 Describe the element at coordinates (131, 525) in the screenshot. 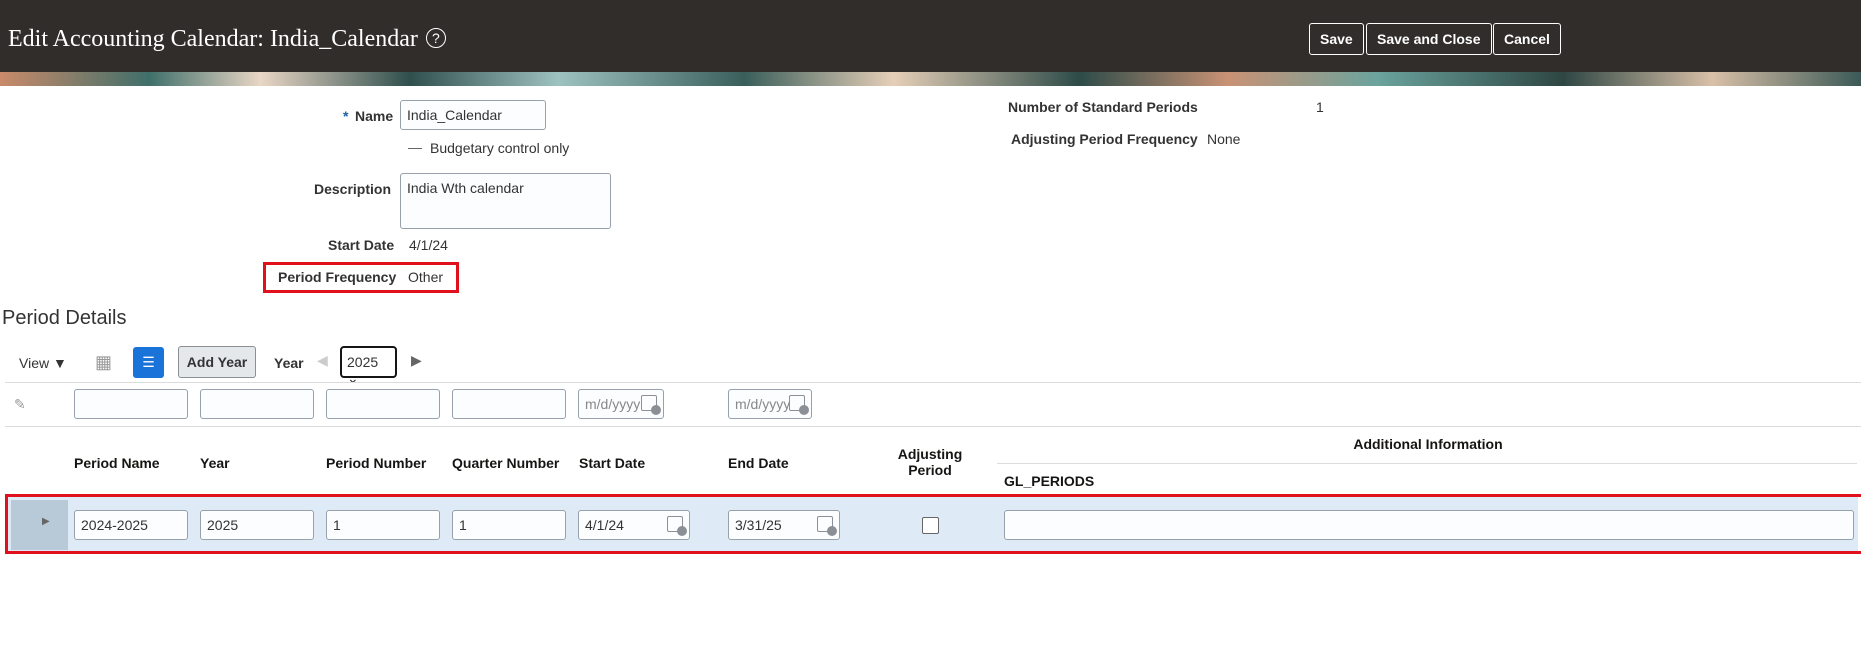

I see `period-name-input: 2024-2025` at that location.